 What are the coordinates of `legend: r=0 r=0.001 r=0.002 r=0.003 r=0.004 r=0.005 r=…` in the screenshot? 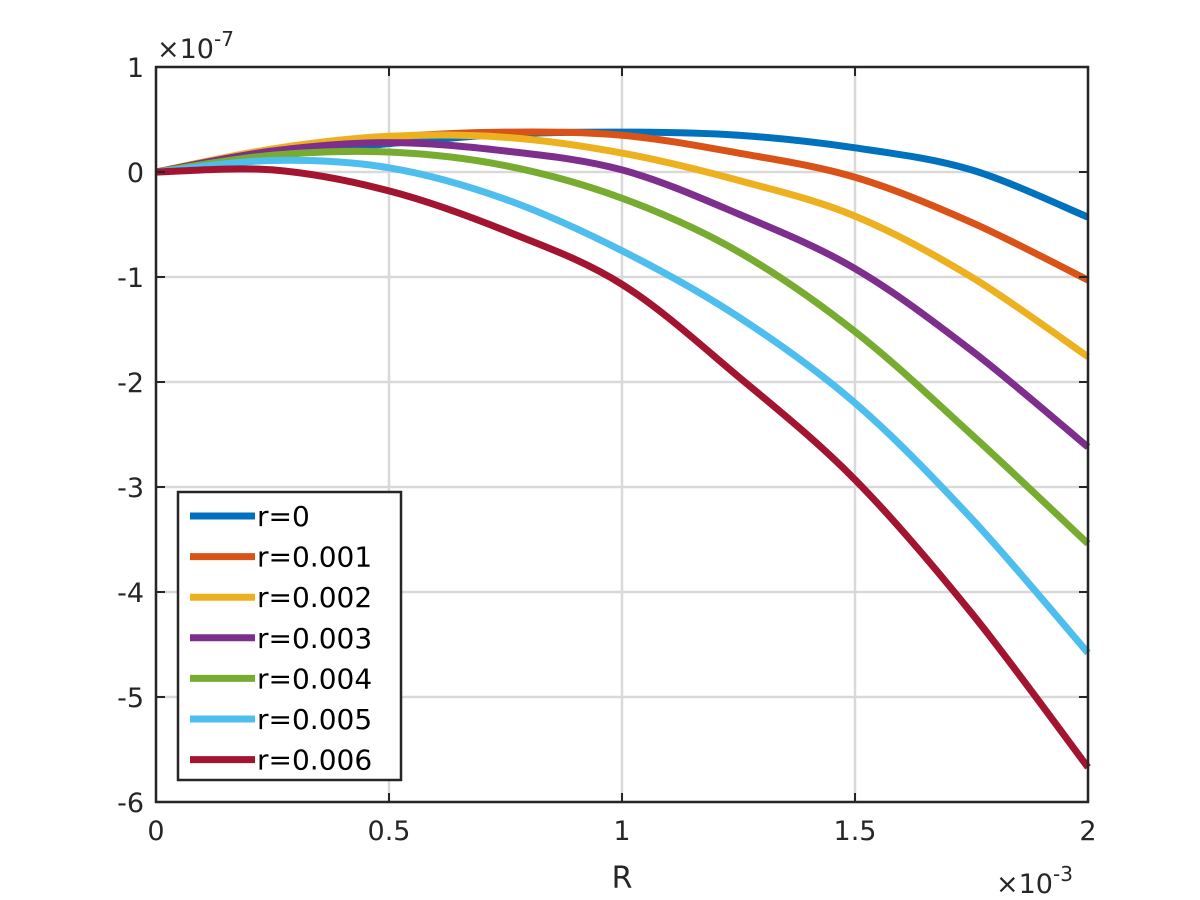 It's located at (289, 636).